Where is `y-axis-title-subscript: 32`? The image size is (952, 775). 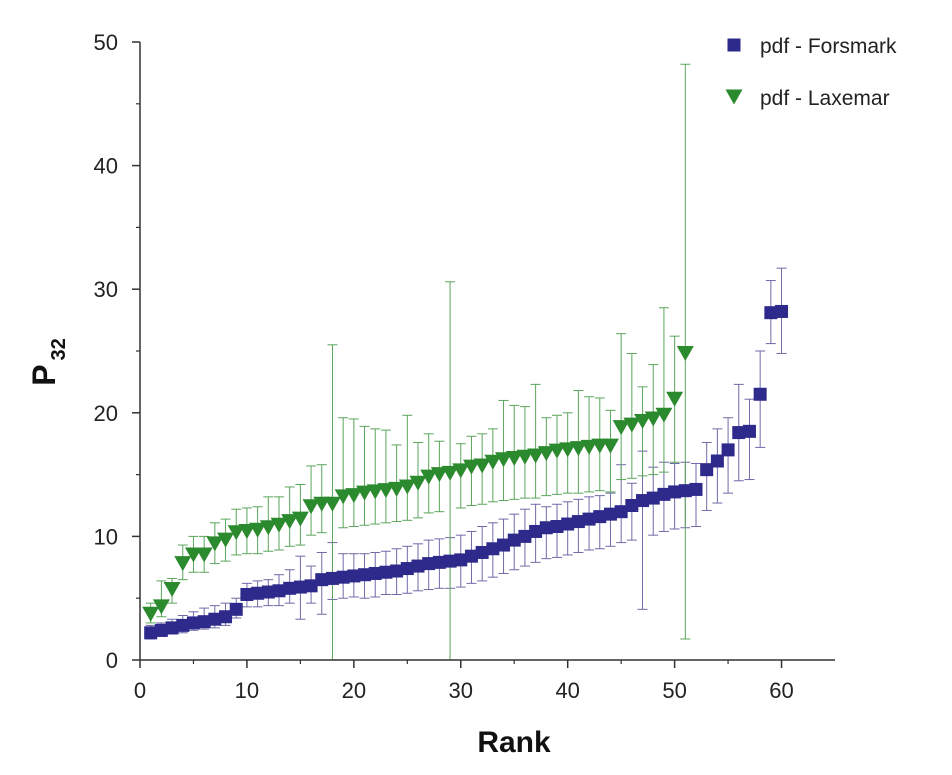
y-axis-title-subscript: 32 is located at coordinates (59, 349).